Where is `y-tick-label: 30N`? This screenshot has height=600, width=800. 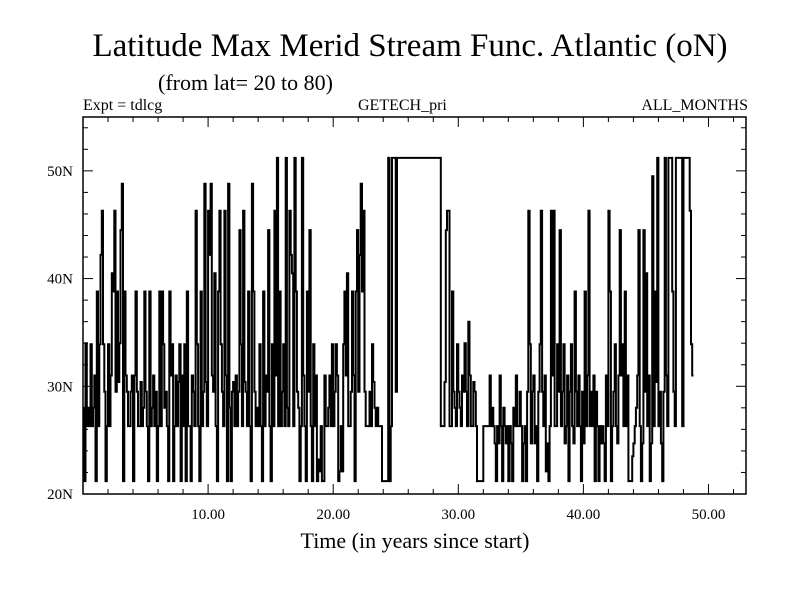 y-tick-label: 30N is located at coordinates (60, 387).